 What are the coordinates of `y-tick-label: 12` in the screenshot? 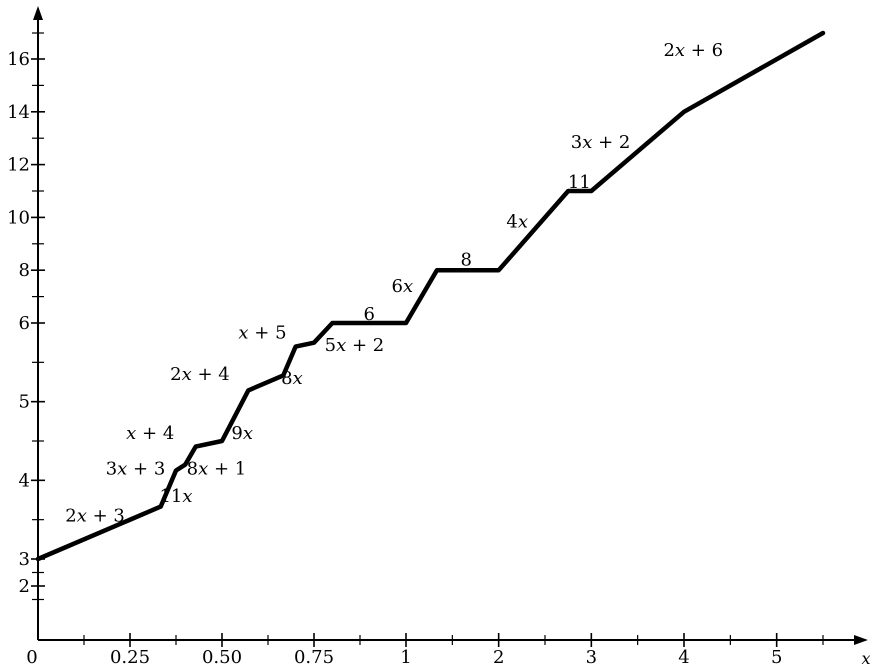 It's located at (18, 165).